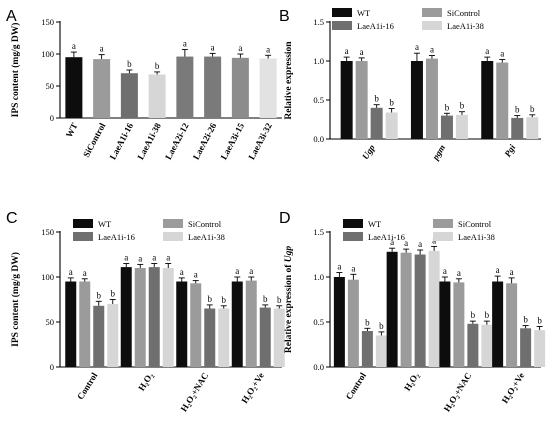  I want to click on legend: WT SiControl LaeA1i-16 LaeA1i-38, so click(149, 230).